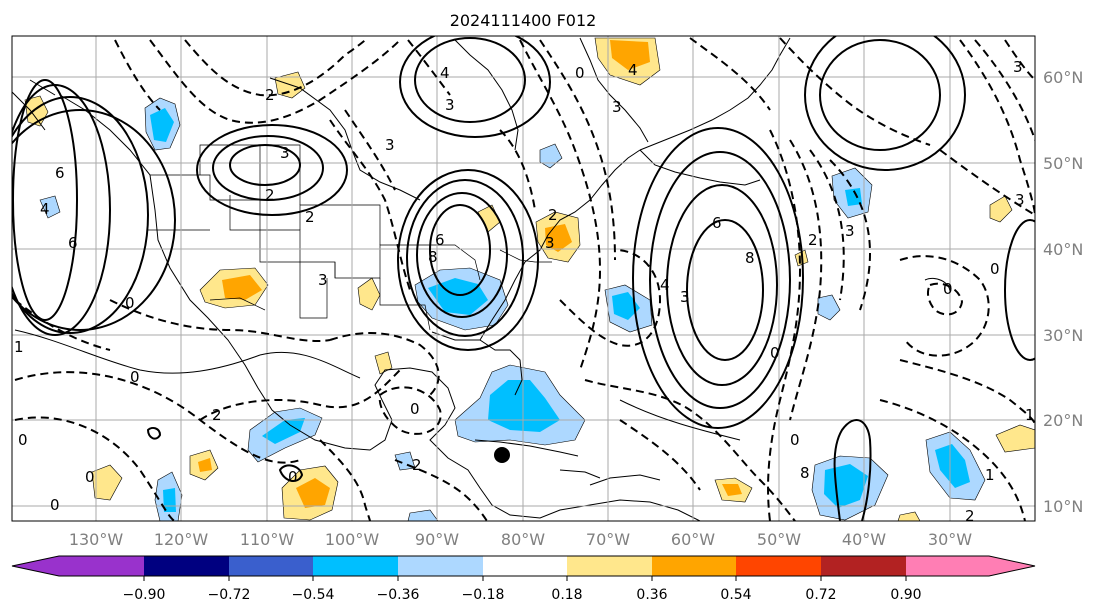 This screenshot has width=1105, height=615. What do you see at coordinates (905, 595) in the screenshot?
I see `colorbar-tick-label: 0.90` at bounding box center [905, 595].